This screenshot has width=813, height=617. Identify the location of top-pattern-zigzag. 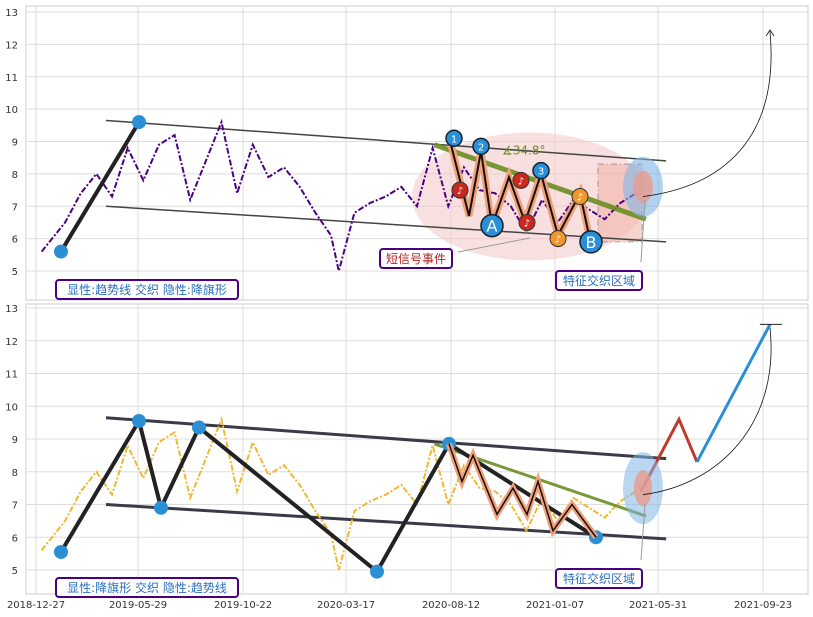
(520, 191).